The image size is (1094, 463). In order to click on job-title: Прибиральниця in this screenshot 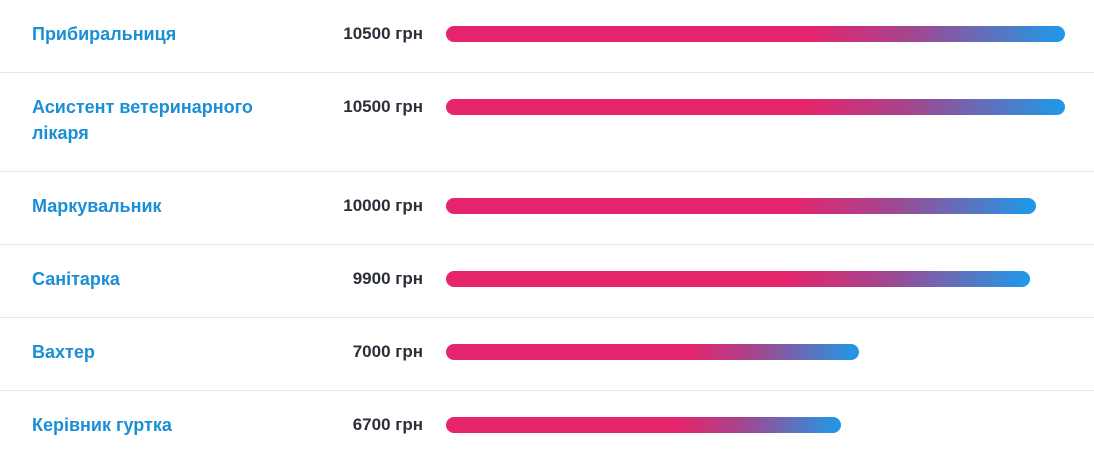, I will do `click(104, 34)`.